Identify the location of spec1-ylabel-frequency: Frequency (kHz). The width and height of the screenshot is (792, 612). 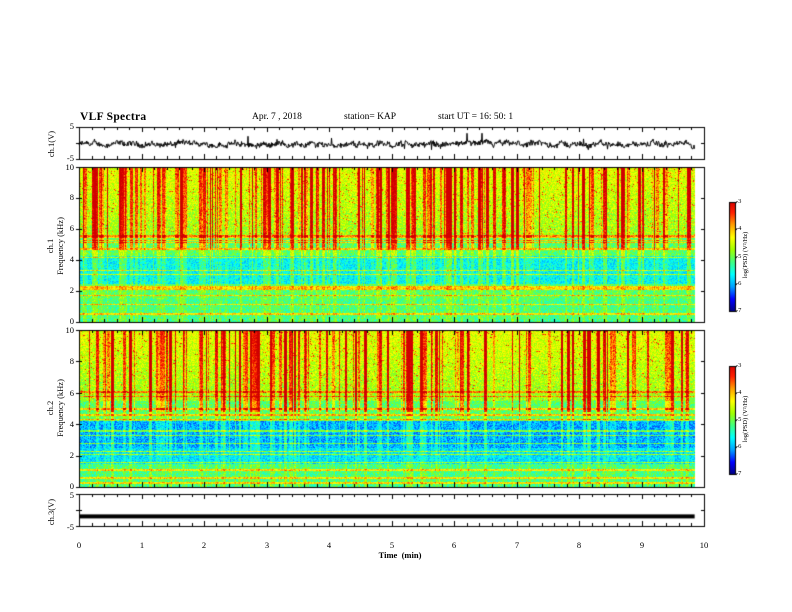
(60, 246).